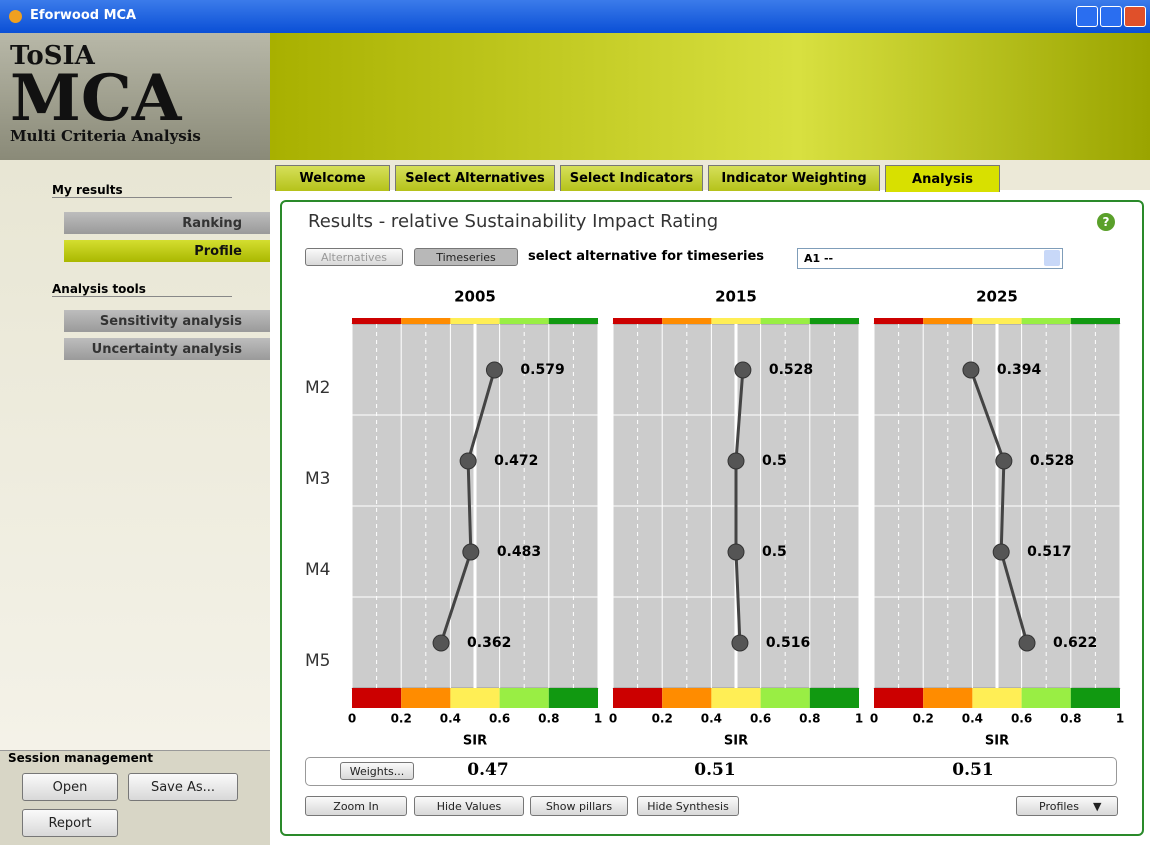 The image size is (1150, 845). What do you see at coordinates (332, 178) in the screenshot?
I see `tab: Welcome` at bounding box center [332, 178].